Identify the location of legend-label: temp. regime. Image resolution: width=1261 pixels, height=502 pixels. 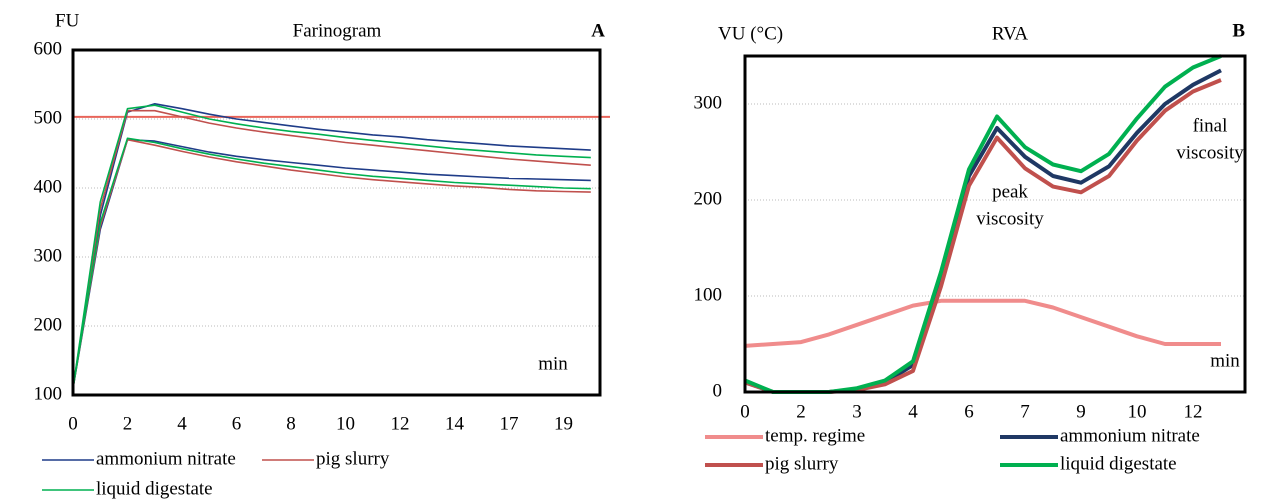
(815, 435).